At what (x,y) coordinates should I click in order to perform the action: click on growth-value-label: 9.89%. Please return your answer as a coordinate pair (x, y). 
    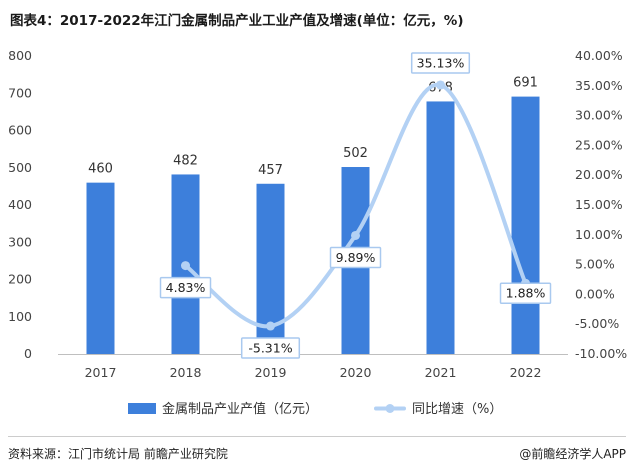
    Looking at the image, I should click on (356, 257).